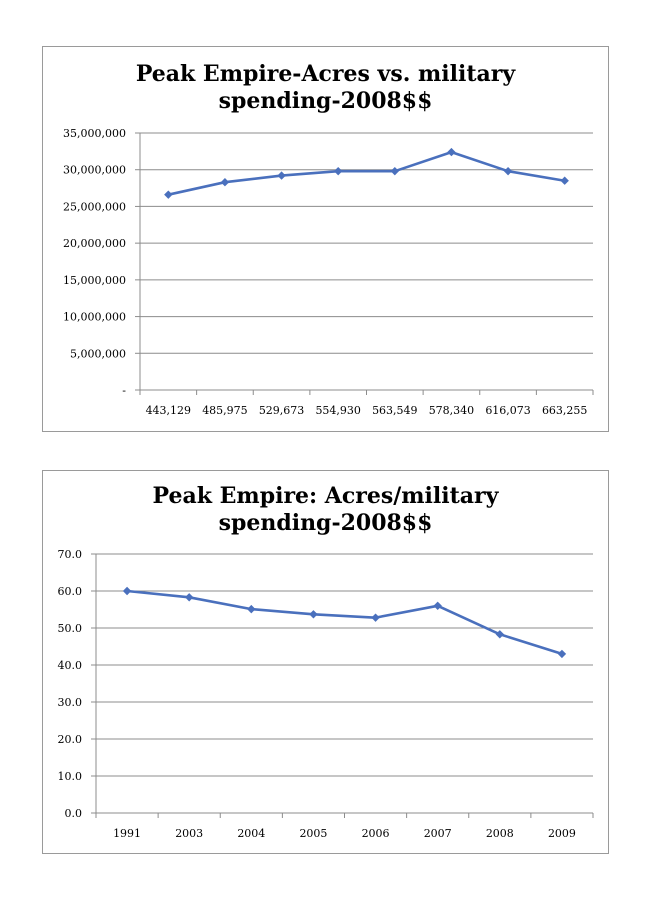 Image resolution: width=652 pixels, height=898 pixels. I want to click on x-tick-label: 529,673, so click(282, 410).